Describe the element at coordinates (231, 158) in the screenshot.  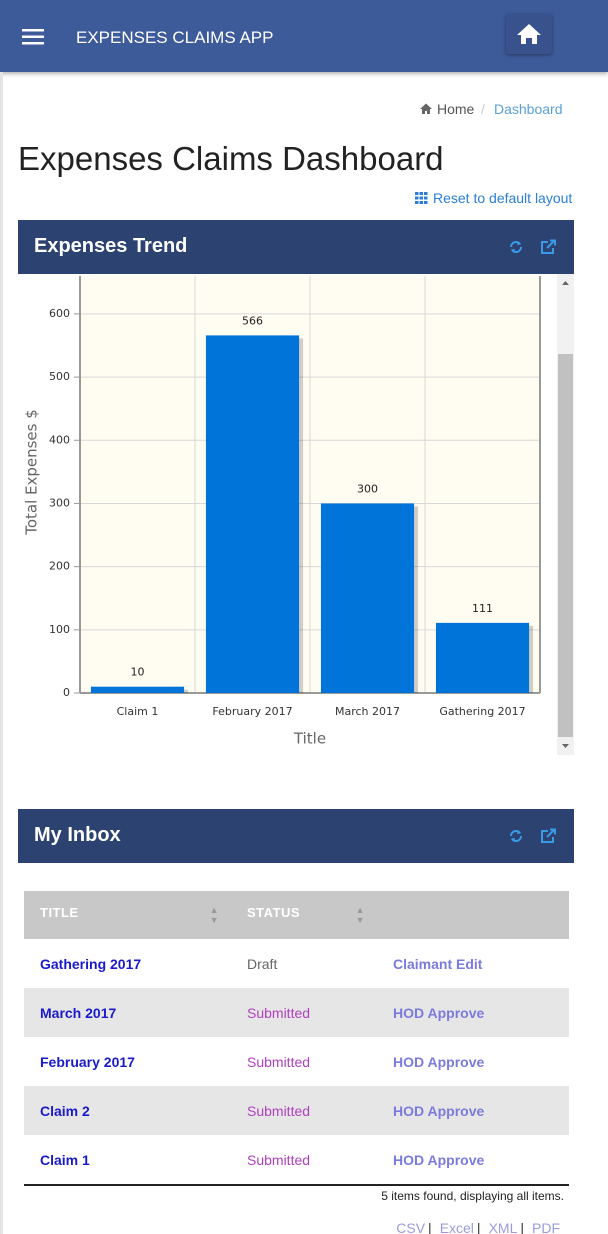
I see `page-title: Expenses Claims Dashboard` at that location.